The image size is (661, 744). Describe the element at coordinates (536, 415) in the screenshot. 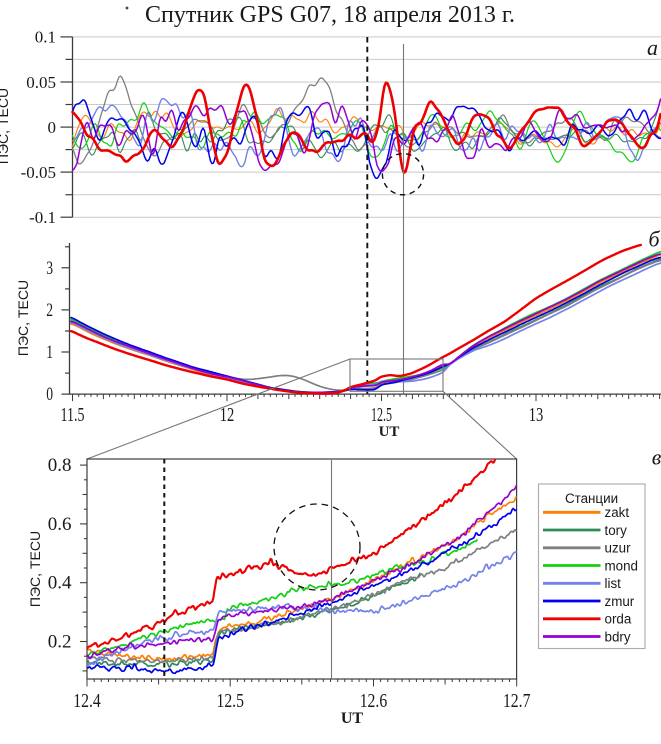

I see `svg-text: 13` at that location.